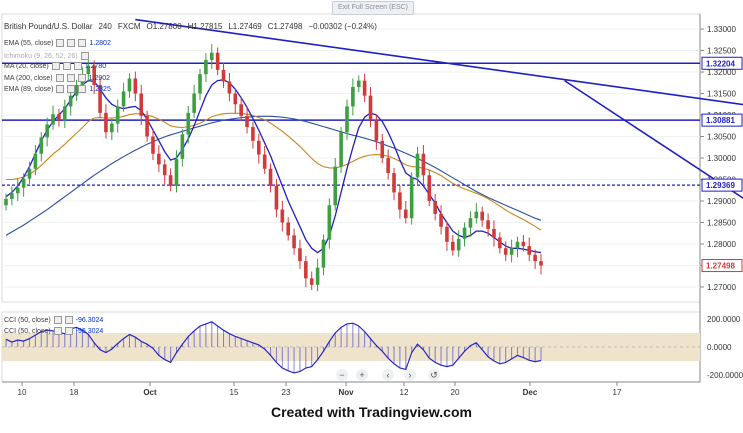 The width and height of the screenshot is (743, 433). Describe the element at coordinates (721, 29) in the screenshot. I see `y-tick-label: 1.33000` at that location.